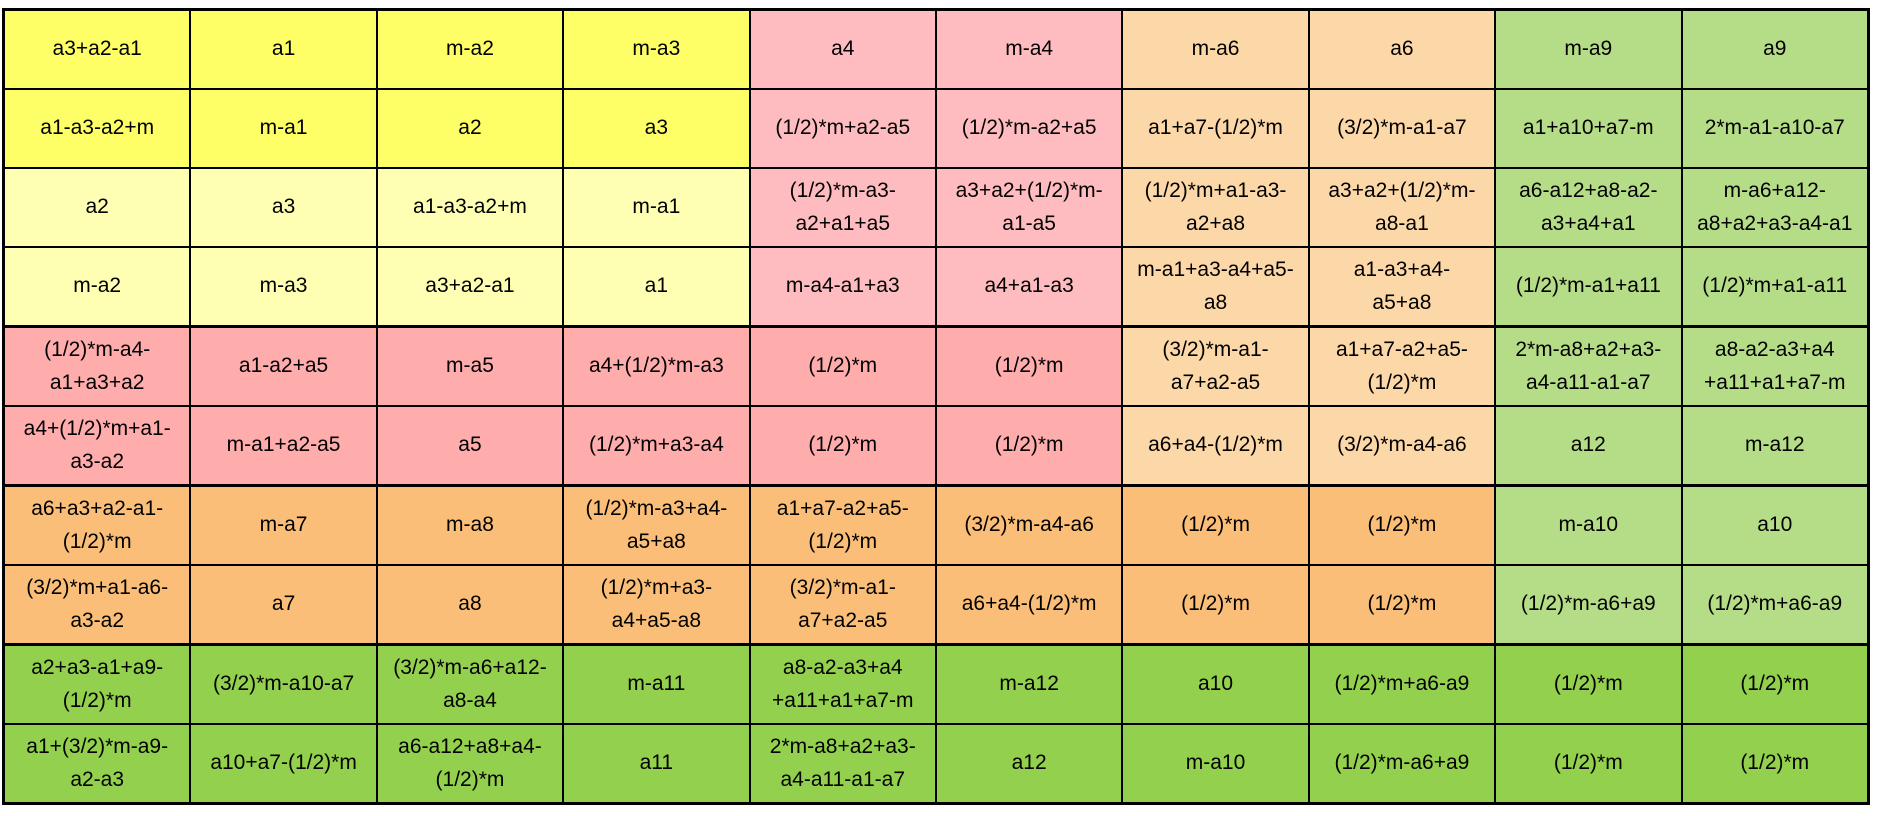 This screenshot has height=816, width=1881. I want to click on matrix-cell: a6, so click(1402, 49).